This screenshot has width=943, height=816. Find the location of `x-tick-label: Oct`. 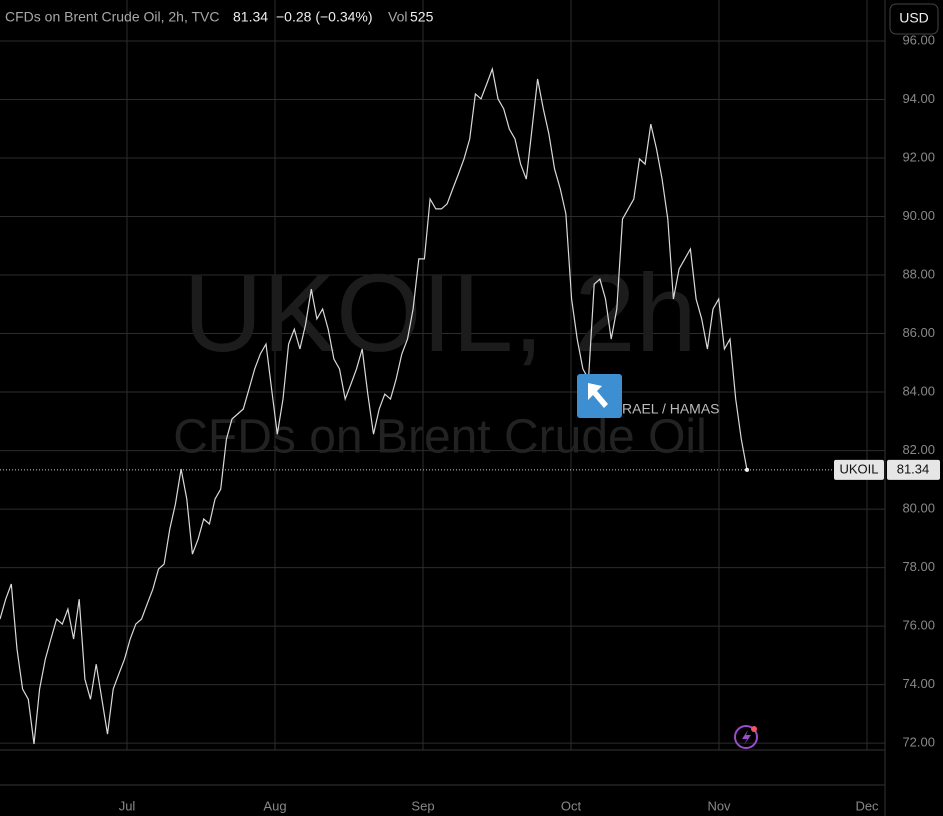

x-tick-label: Oct is located at coordinates (571, 805).